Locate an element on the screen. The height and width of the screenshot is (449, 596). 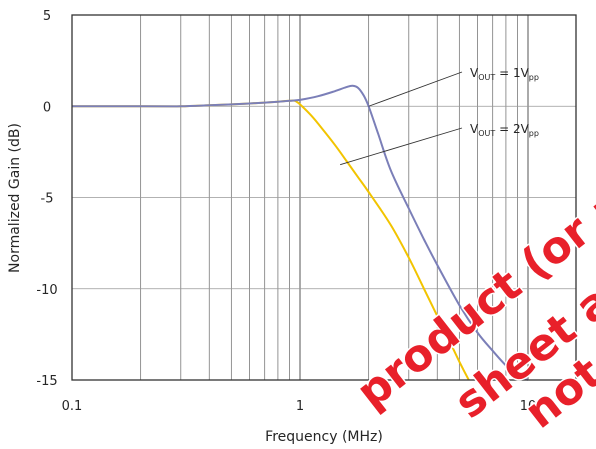
annotation-vout-1vpp-leader is located at coordinates (415, 89).